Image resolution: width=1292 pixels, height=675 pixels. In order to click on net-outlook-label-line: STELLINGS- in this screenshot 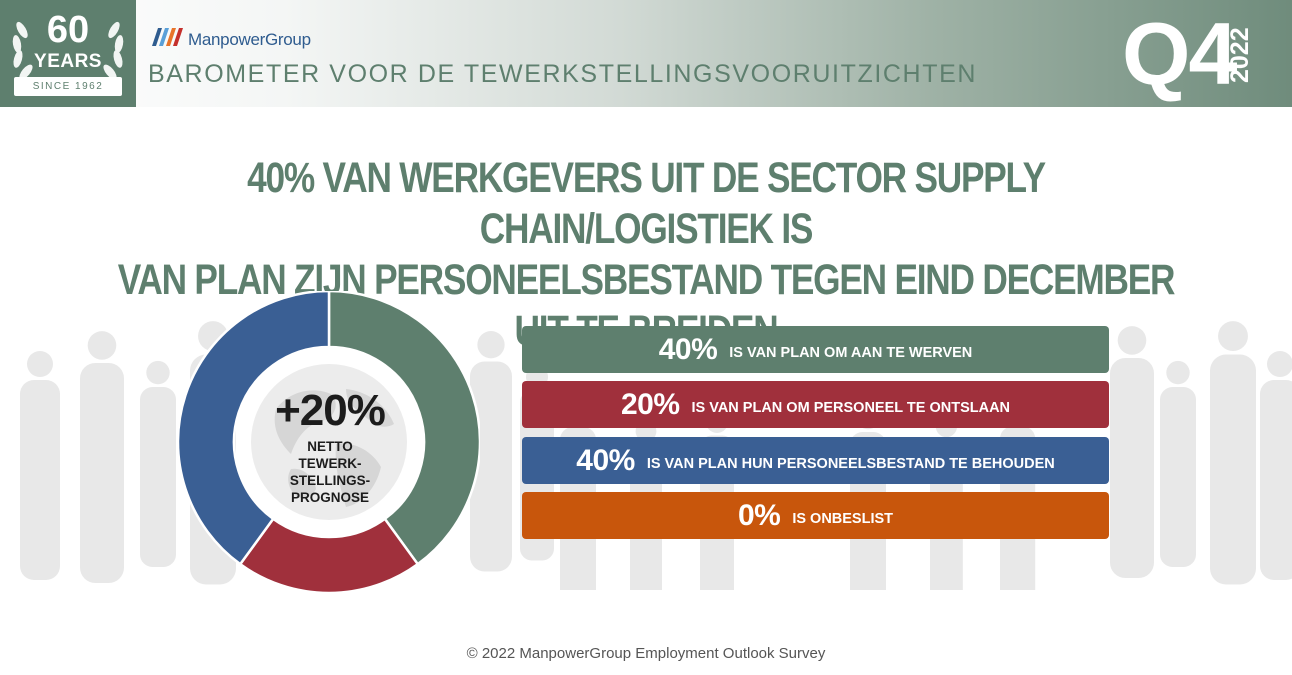, I will do `click(330, 480)`.